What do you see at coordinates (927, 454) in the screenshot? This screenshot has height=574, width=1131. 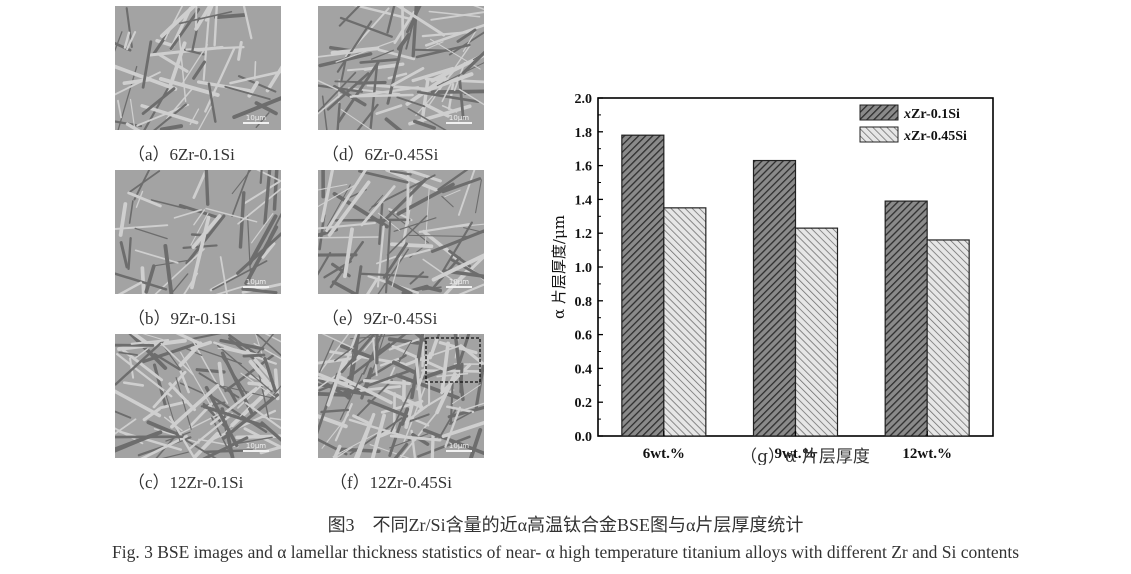 I see `x-tick-label: 12wt.%` at bounding box center [927, 454].